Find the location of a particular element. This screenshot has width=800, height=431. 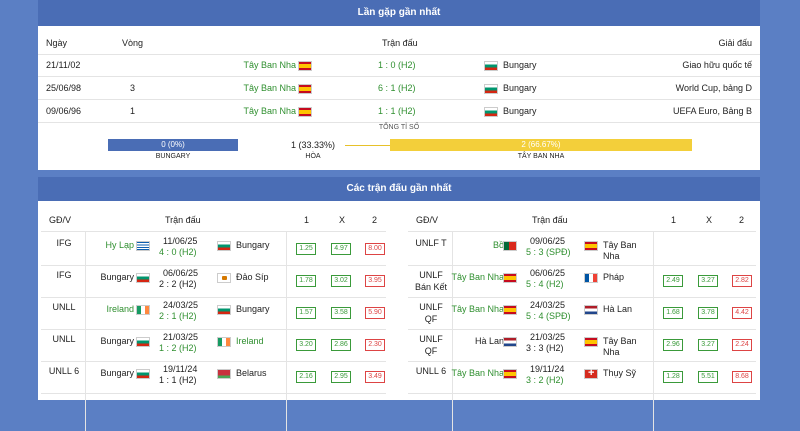

by-flag-icon is located at coordinates (224, 374).